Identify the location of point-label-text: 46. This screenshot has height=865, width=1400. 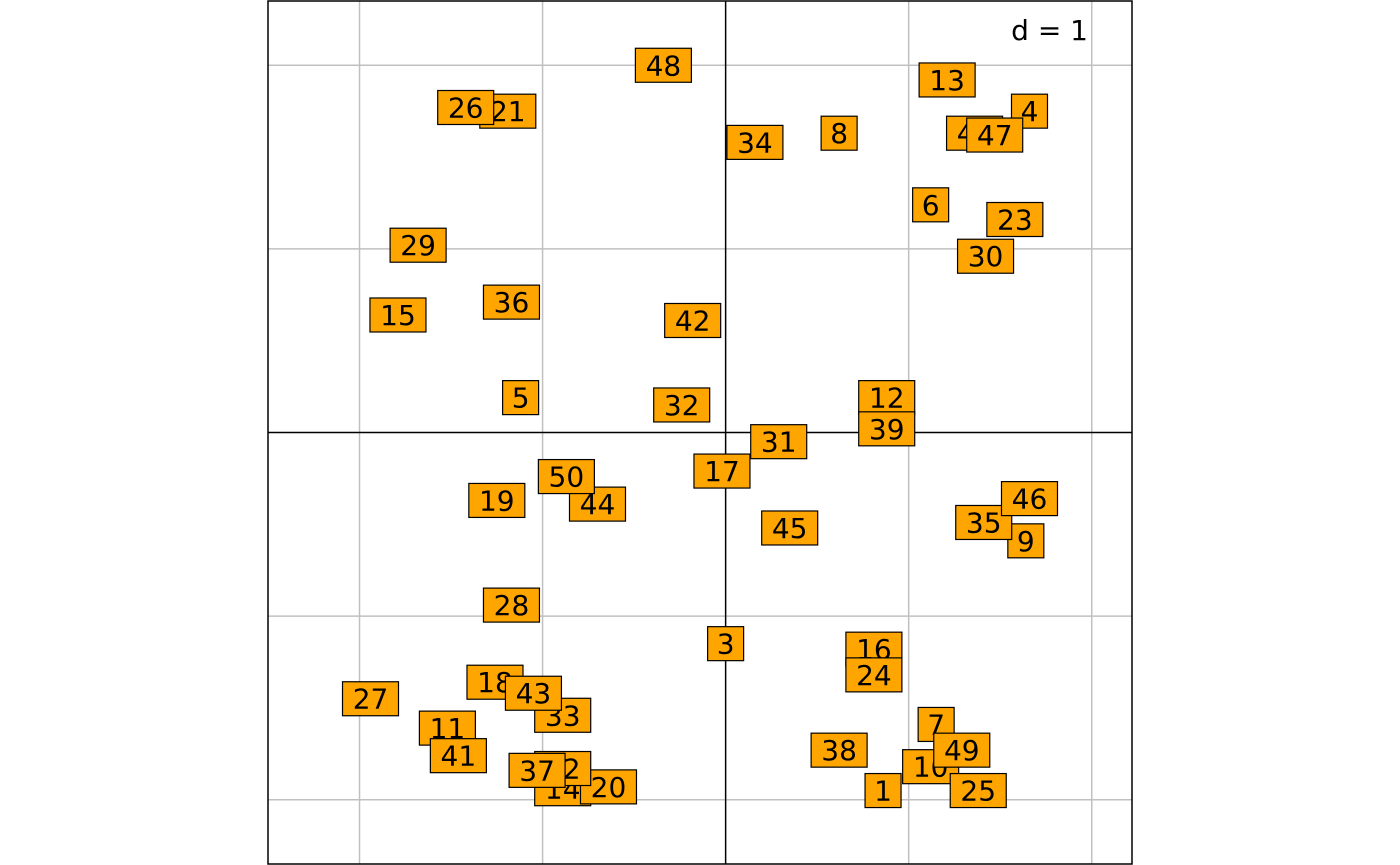
(1030, 499).